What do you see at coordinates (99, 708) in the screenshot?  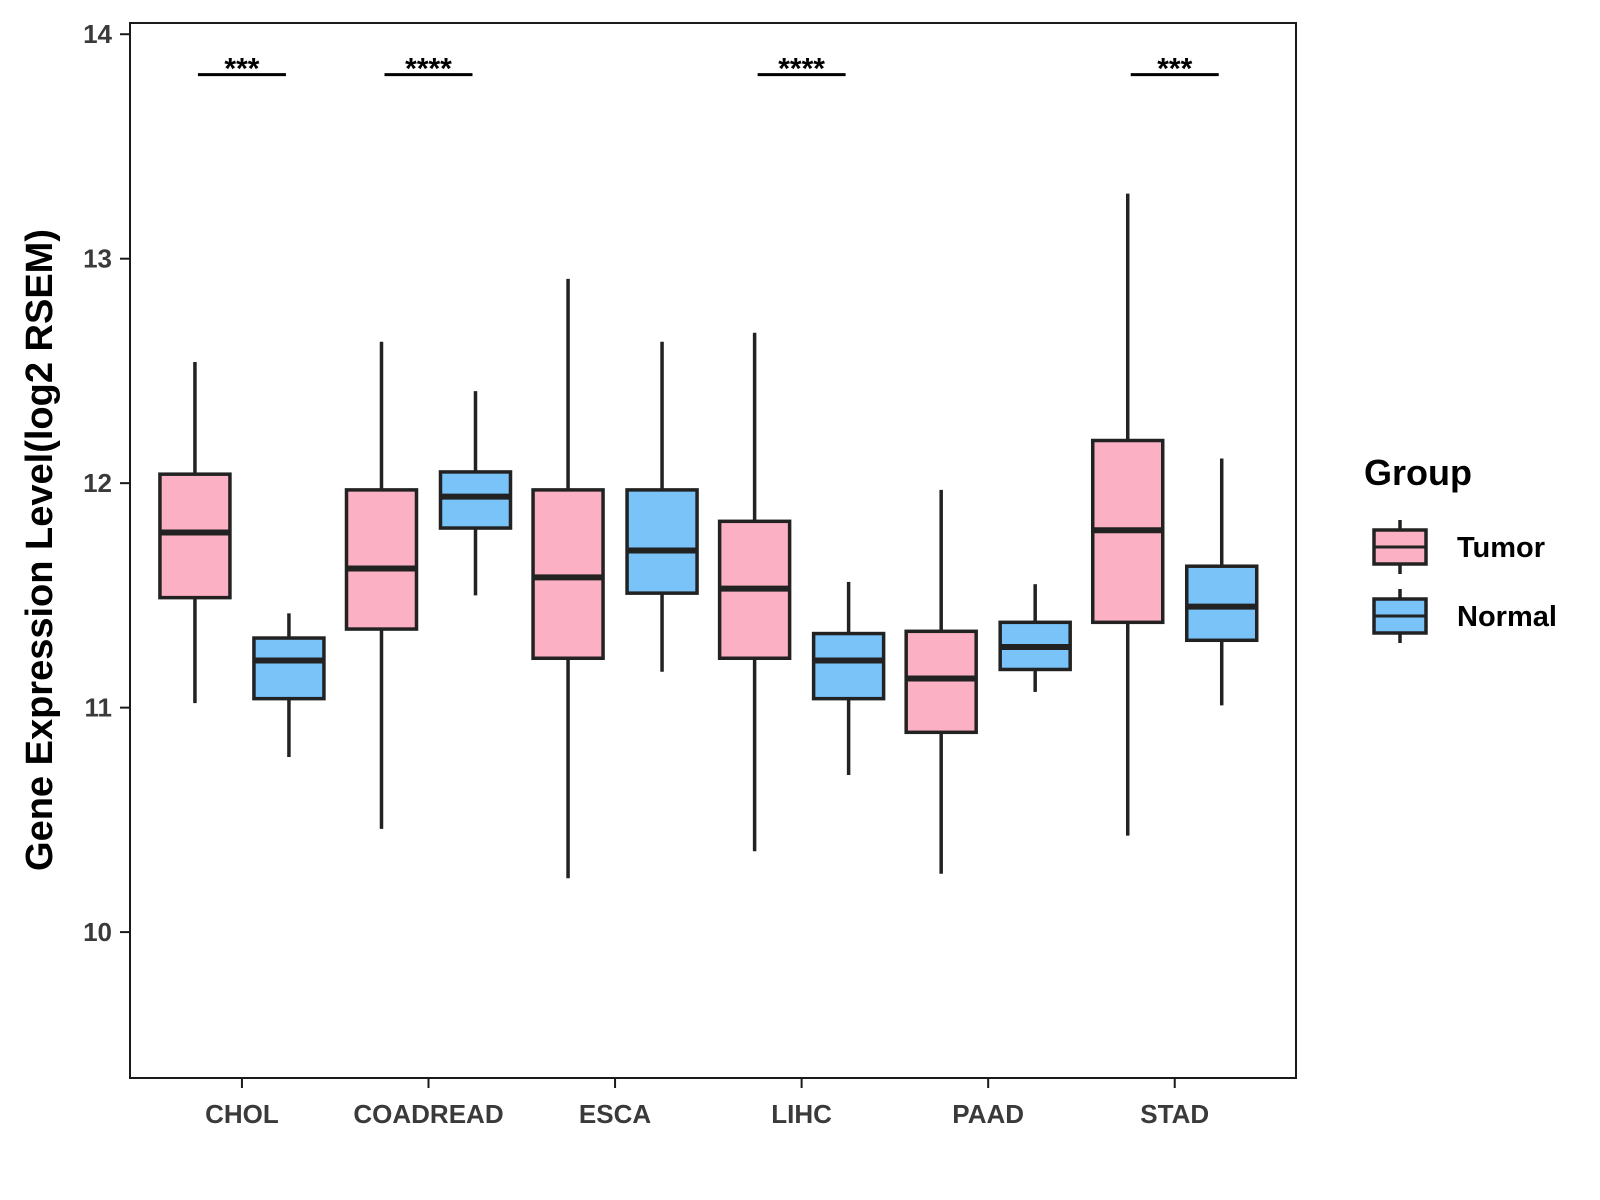 I see `y-tick-label: 11` at bounding box center [99, 708].